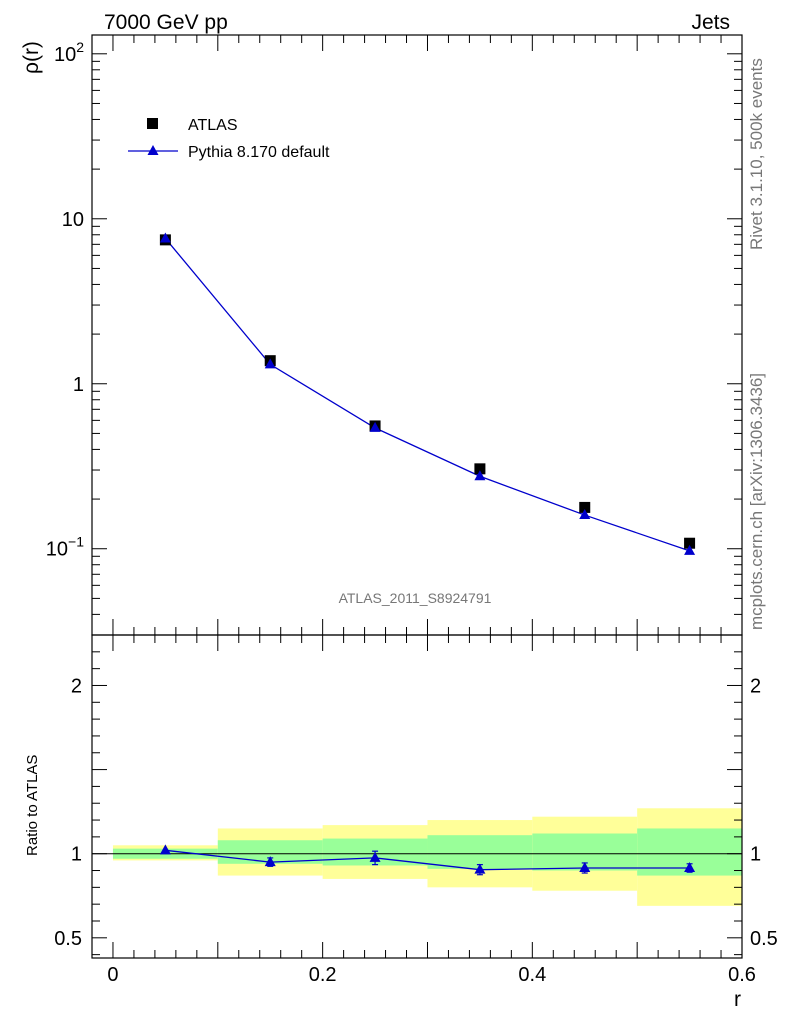 Image resolution: width=786 pixels, height=1024 pixels. What do you see at coordinates (31, 57) in the screenshot?
I see `main-y-axis-label: ρ(r)` at bounding box center [31, 57].